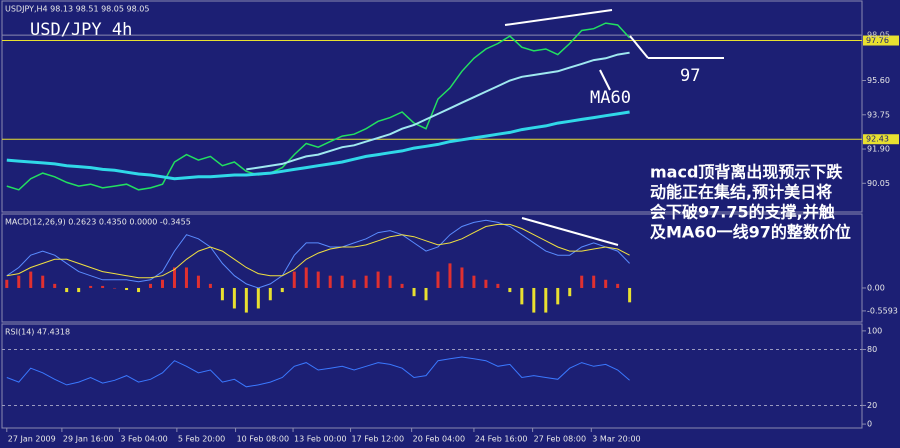  I want to click on level-label: 97.76, so click(877, 40).